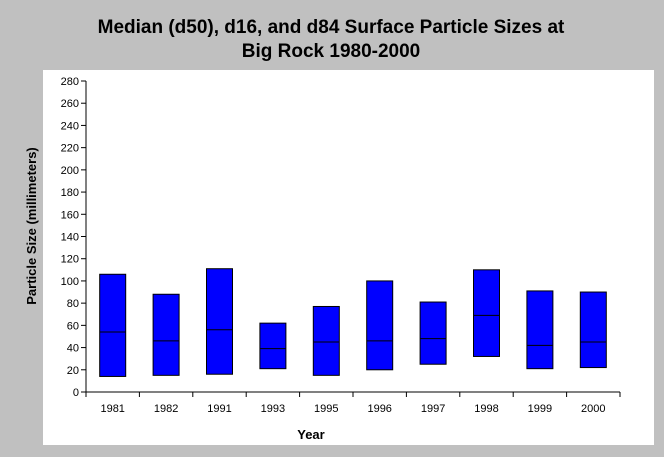 The width and height of the screenshot is (664, 457). Describe the element at coordinates (73, 326) in the screenshot. I see `y-tick-label-60: 60` at that location.